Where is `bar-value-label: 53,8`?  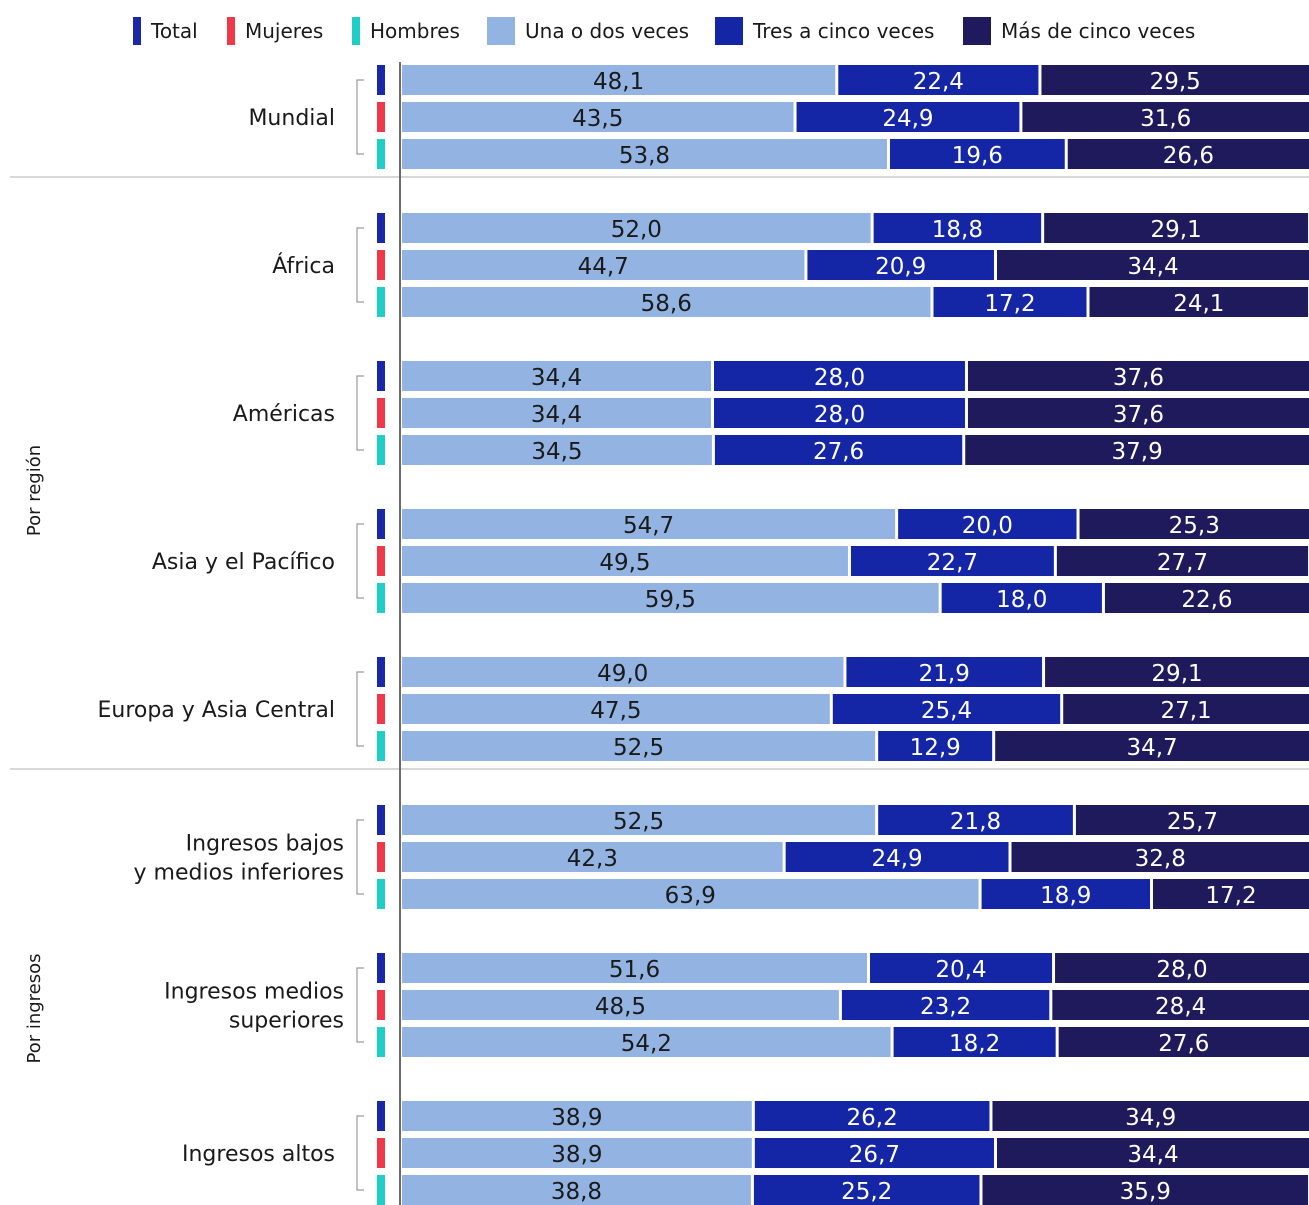
bar-value-label: 53,8 is located at coordinates (644, 156).